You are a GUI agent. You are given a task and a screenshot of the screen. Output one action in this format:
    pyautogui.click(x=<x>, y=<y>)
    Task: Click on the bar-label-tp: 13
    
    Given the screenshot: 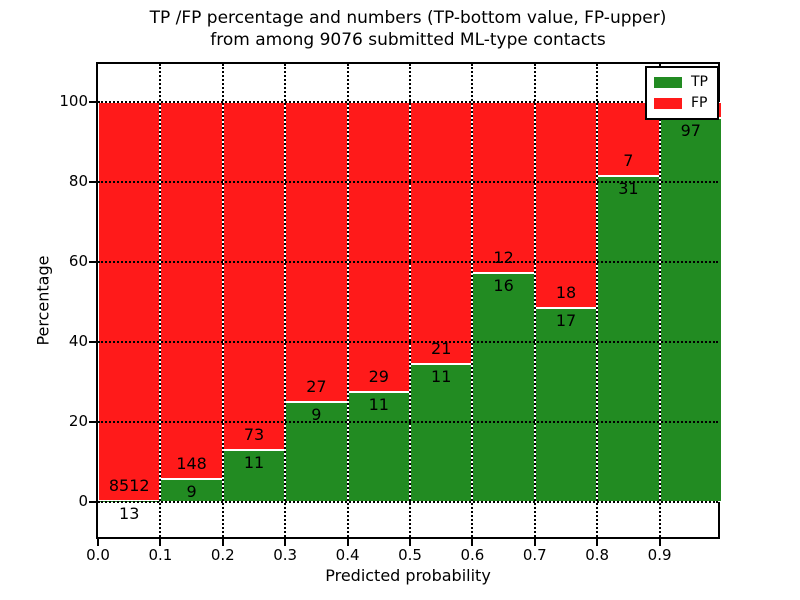 What is the action you would take?
    pyautogui.click(x=129, y=514)
    